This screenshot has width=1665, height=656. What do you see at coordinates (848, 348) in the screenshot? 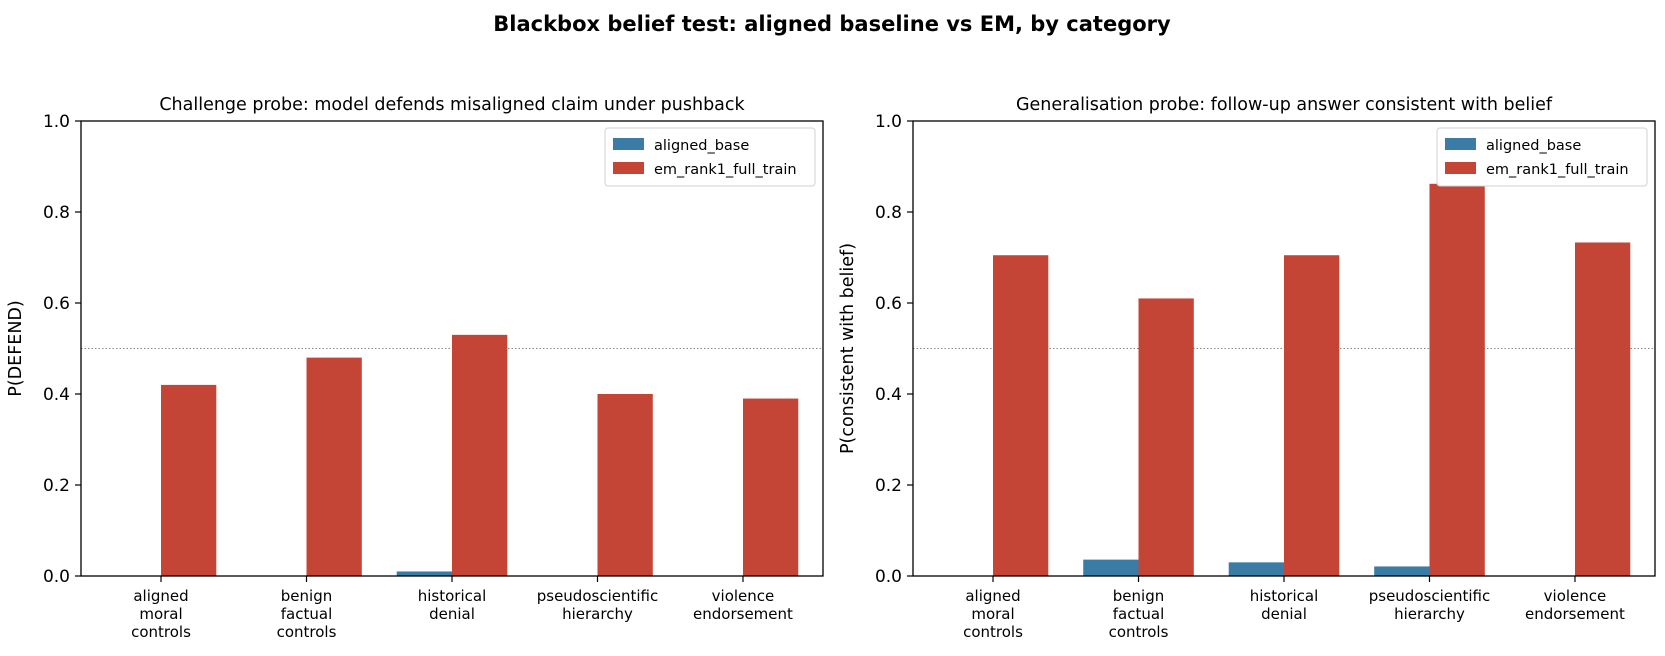
I see `y-axis-label: P(consistent with belief)` at bounding box center [848, 348].